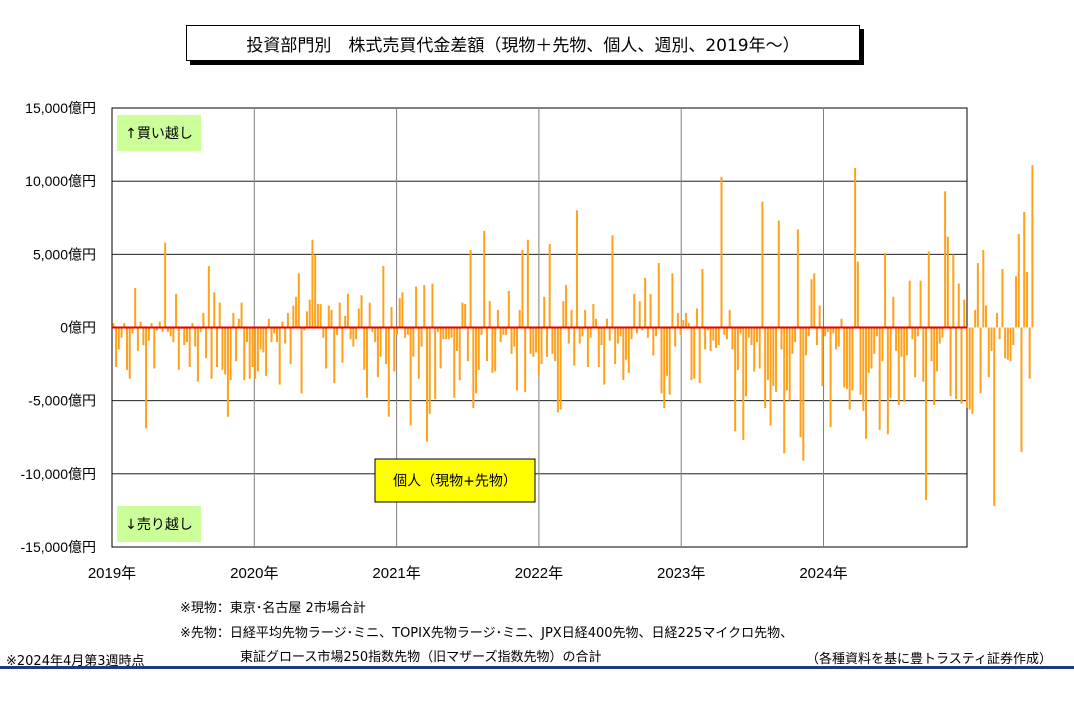 The image size is (1074, 707). I want to click on note-genbutsu: ※現物：東京･名古屋 2市場合計, so click(273, 608).